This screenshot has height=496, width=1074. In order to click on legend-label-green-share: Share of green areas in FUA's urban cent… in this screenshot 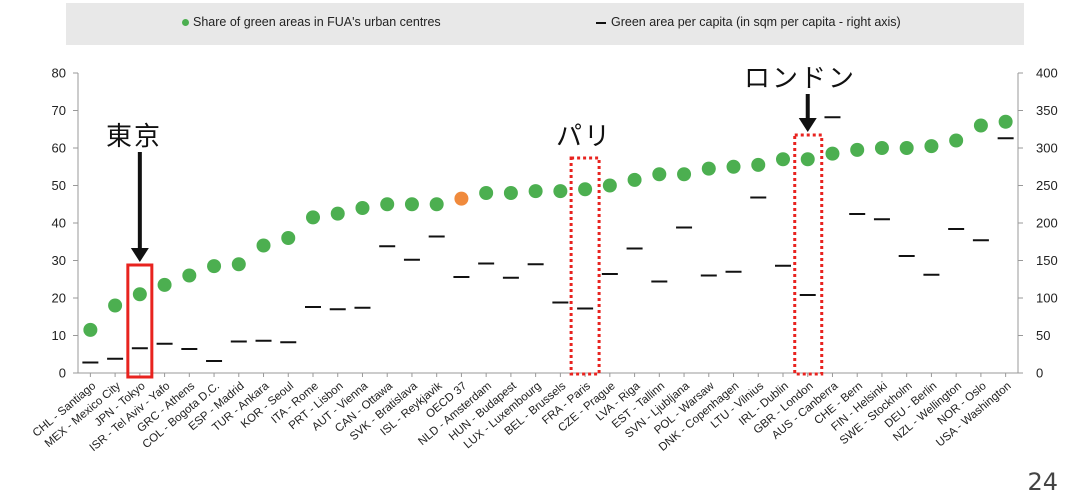, I will do `click(317, 22)`.